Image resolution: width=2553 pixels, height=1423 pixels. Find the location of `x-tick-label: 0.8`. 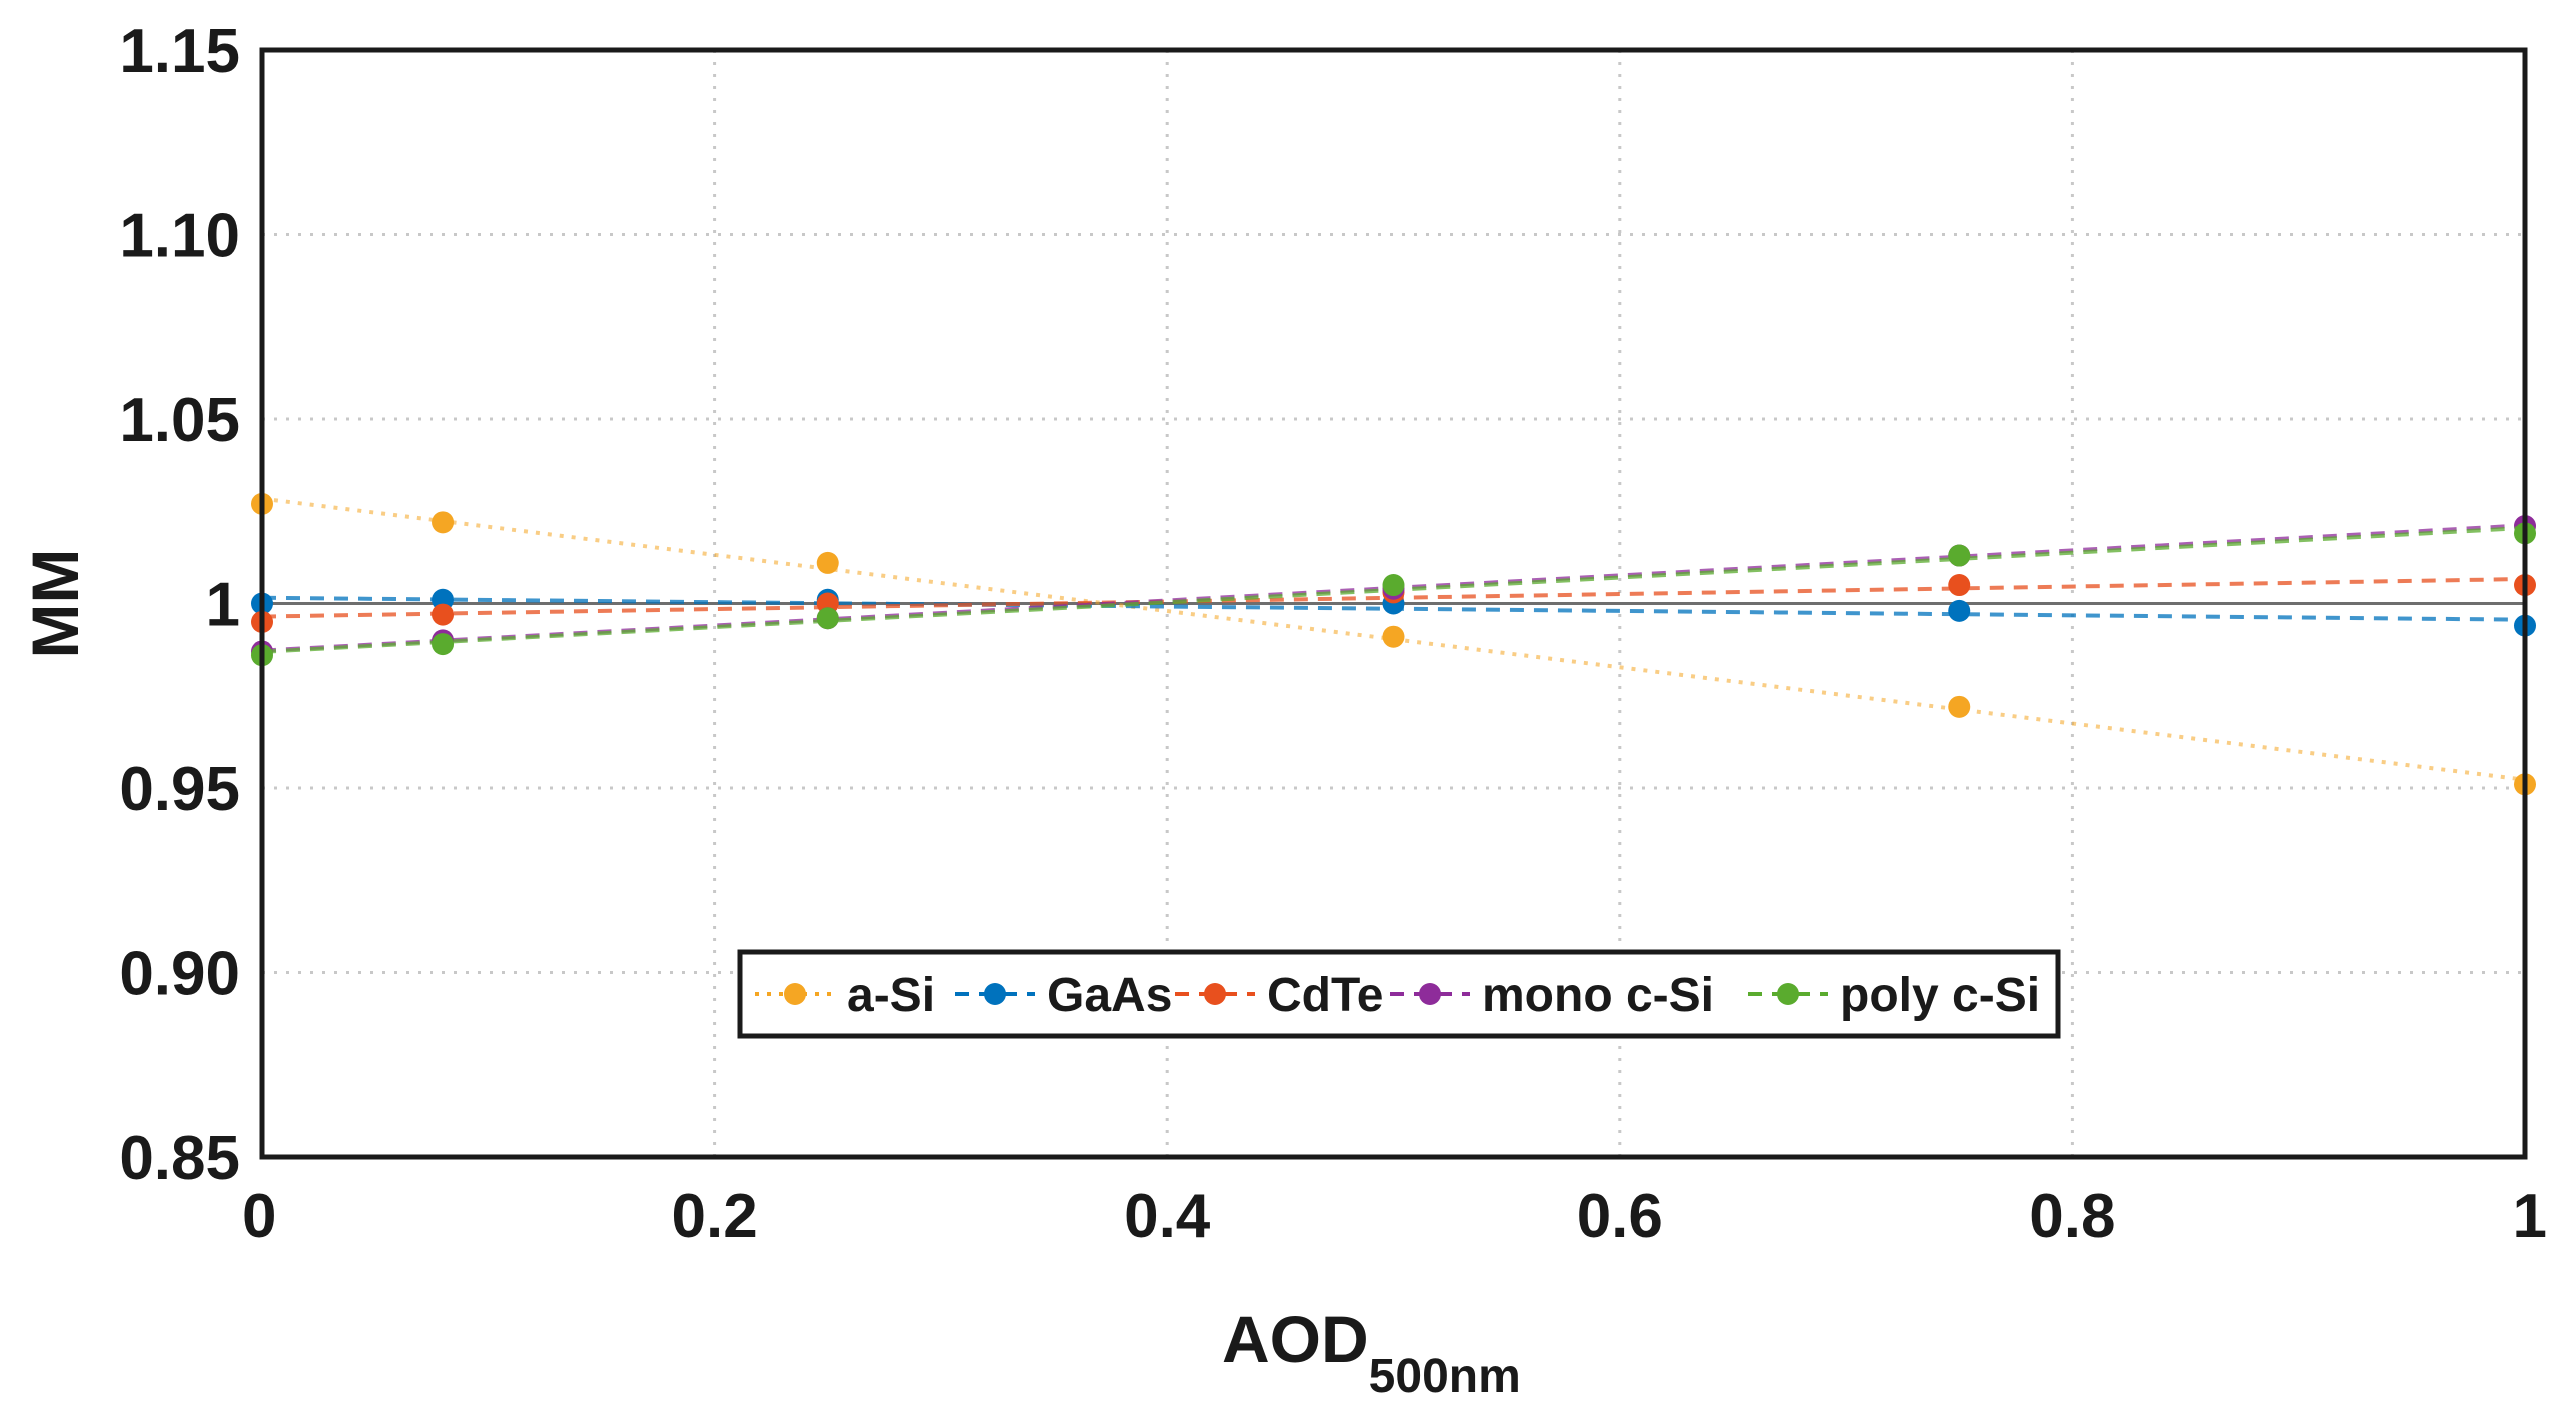

x-tick-label: 0.8 is located at coordinates (2072, 1216).